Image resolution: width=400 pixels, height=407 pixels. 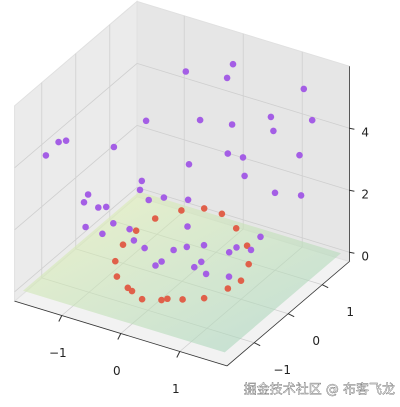 I want to click on x-tick-label: 0, so click(x=117, y=371).